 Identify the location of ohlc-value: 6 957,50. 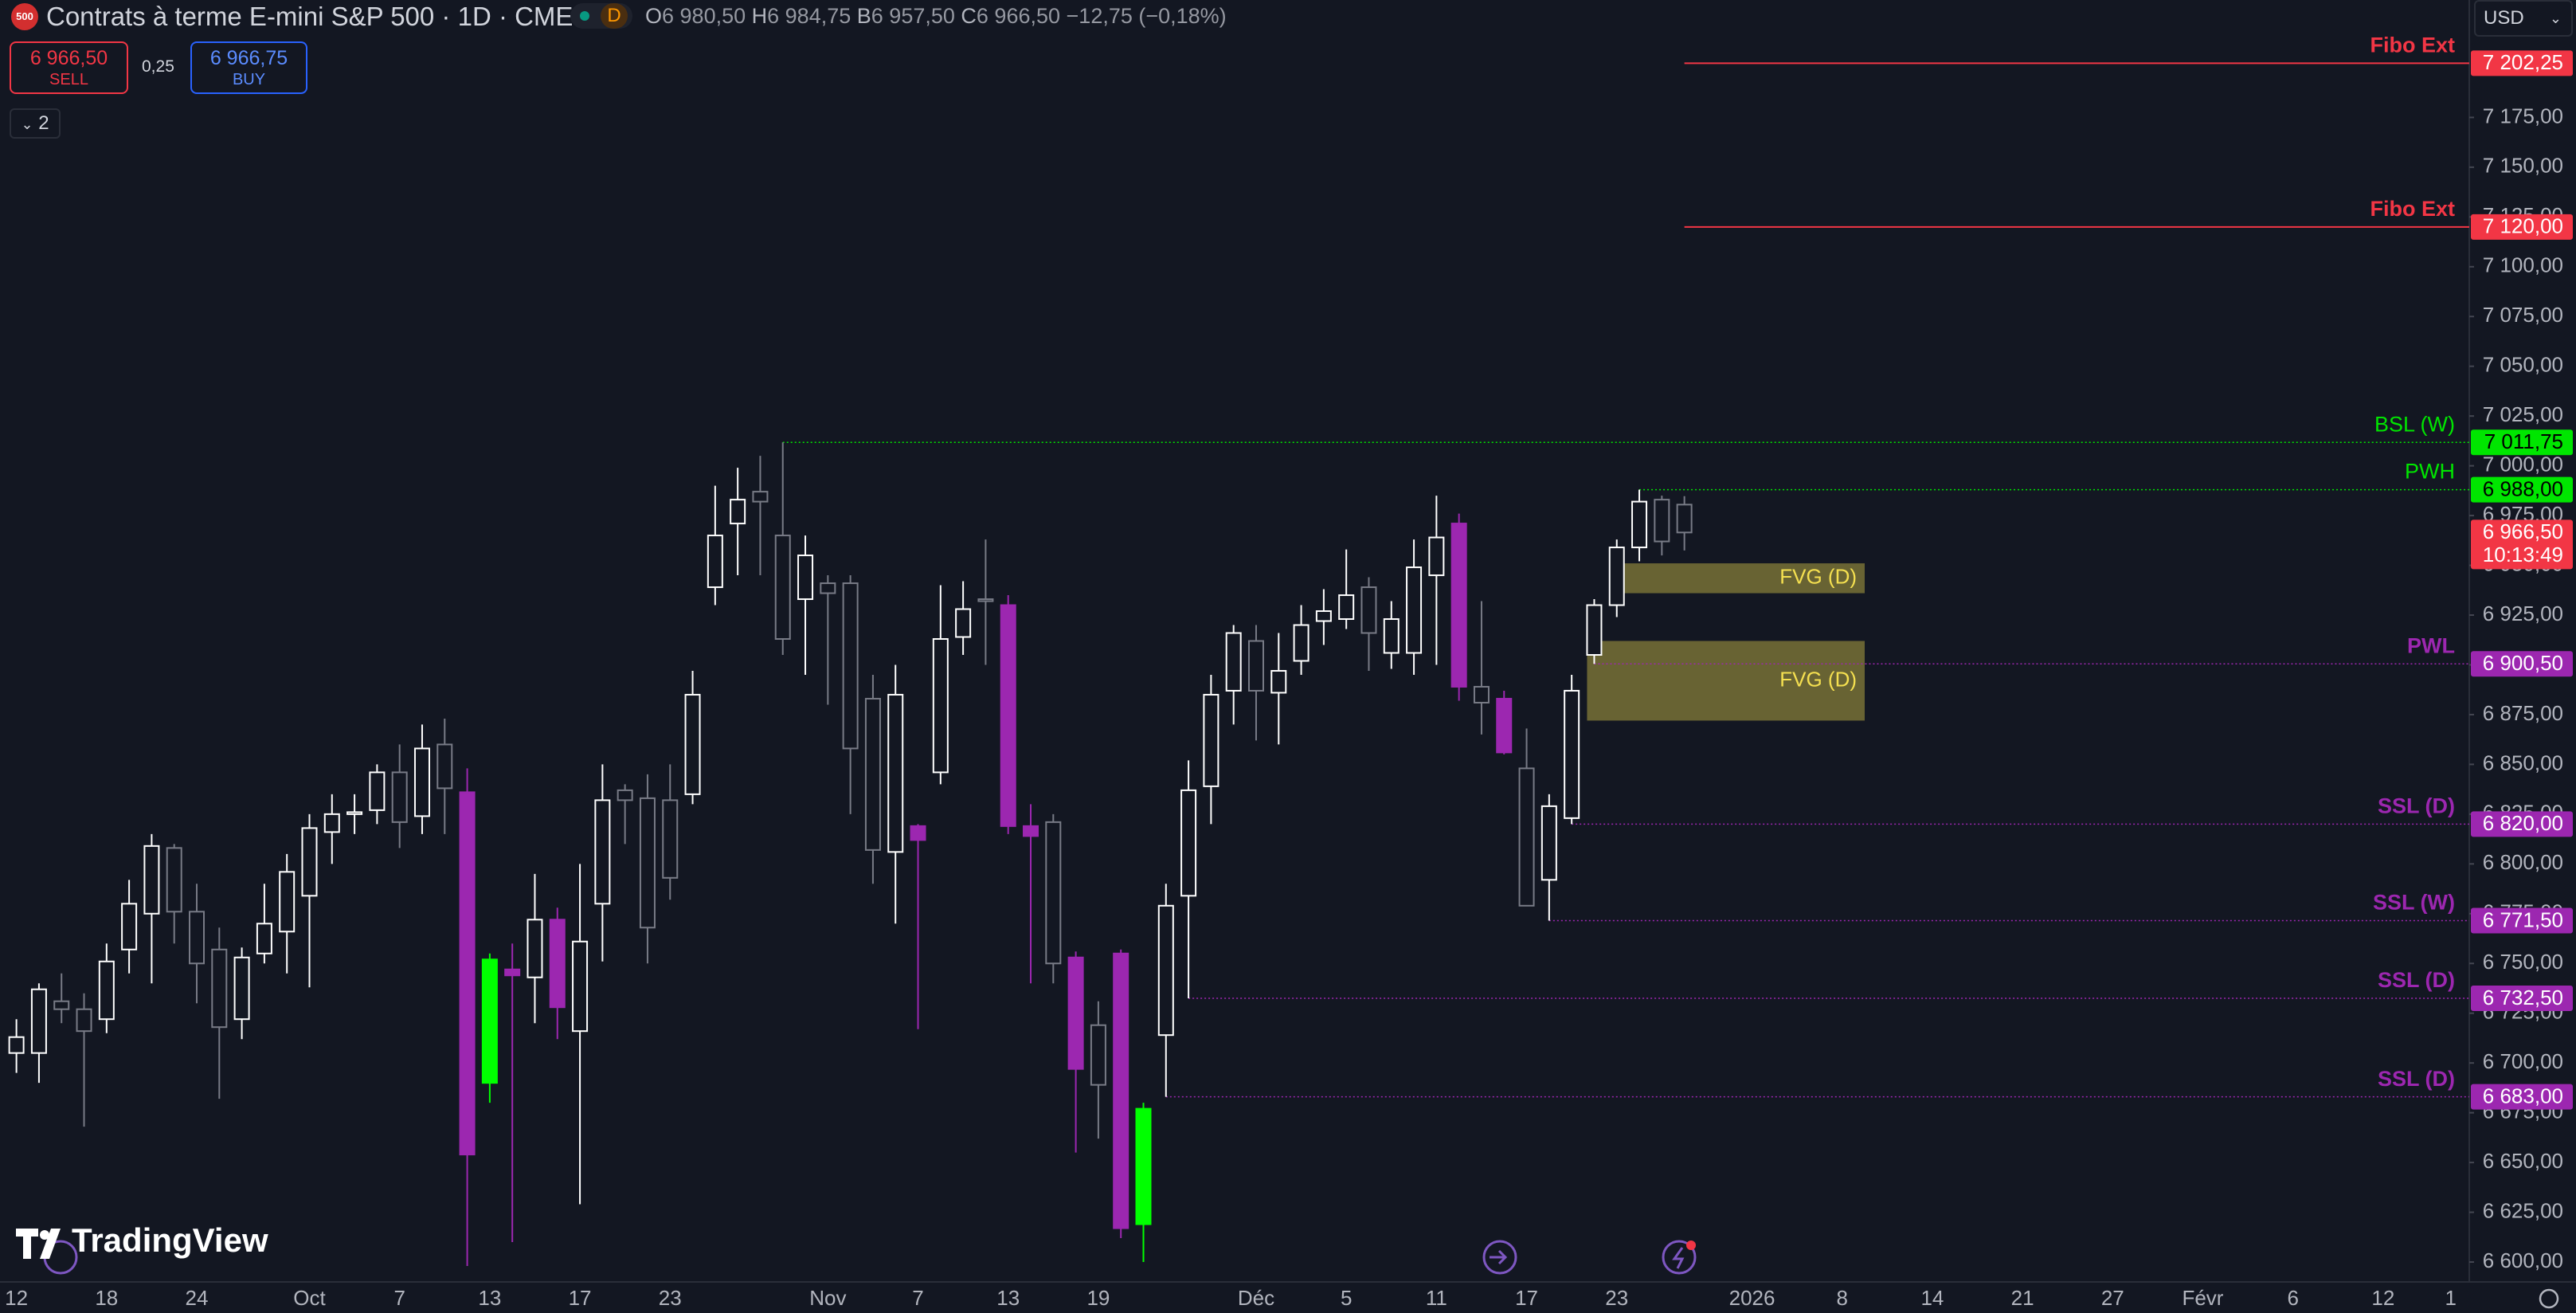
(913, 16).